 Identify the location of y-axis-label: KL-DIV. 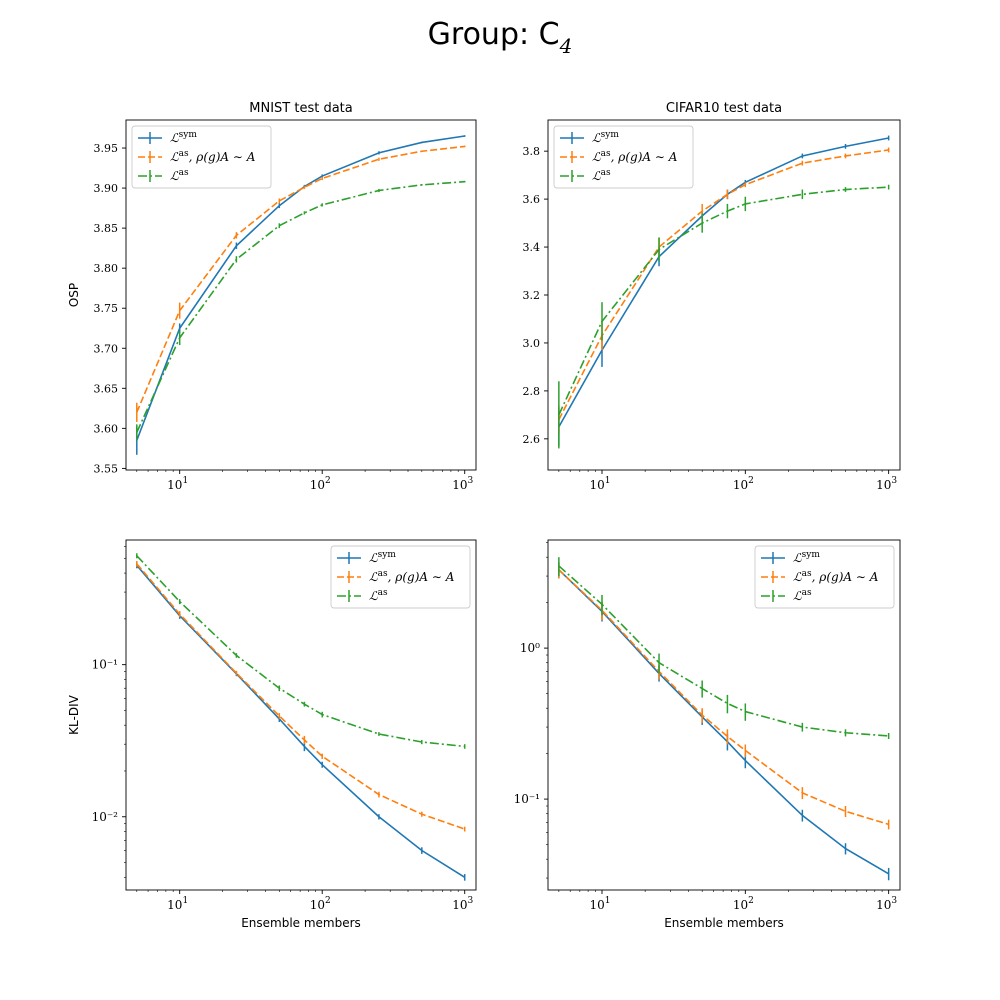
(74, 714).